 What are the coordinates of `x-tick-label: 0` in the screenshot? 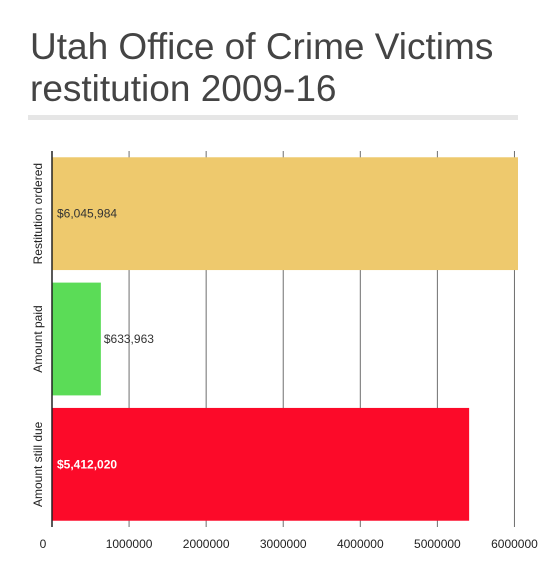 It's located at (43, 544).